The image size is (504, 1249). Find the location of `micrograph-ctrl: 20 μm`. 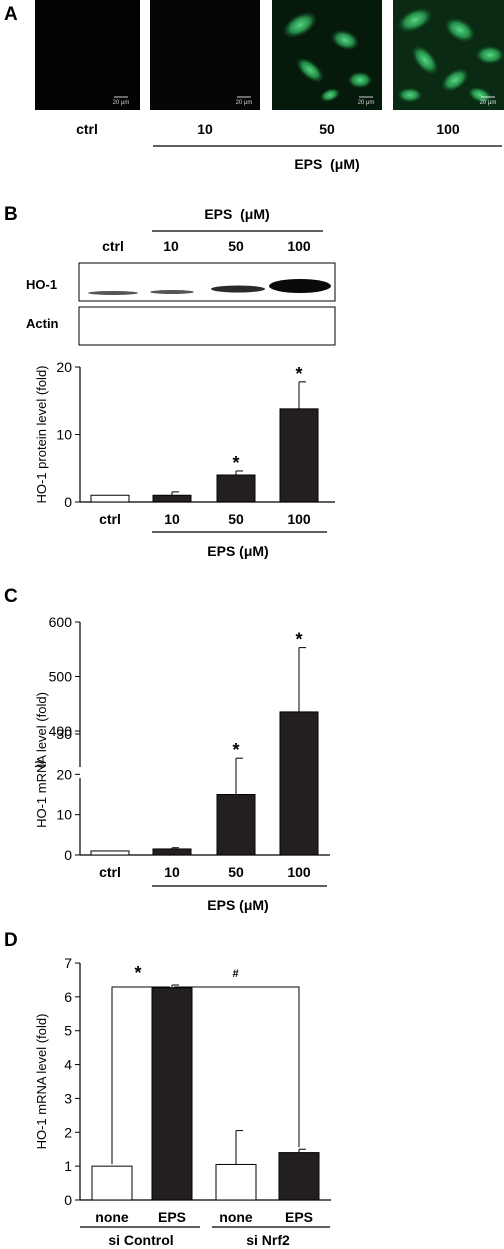

micrograph-ctrl: 20 μm is located at coordinates (87, 55).